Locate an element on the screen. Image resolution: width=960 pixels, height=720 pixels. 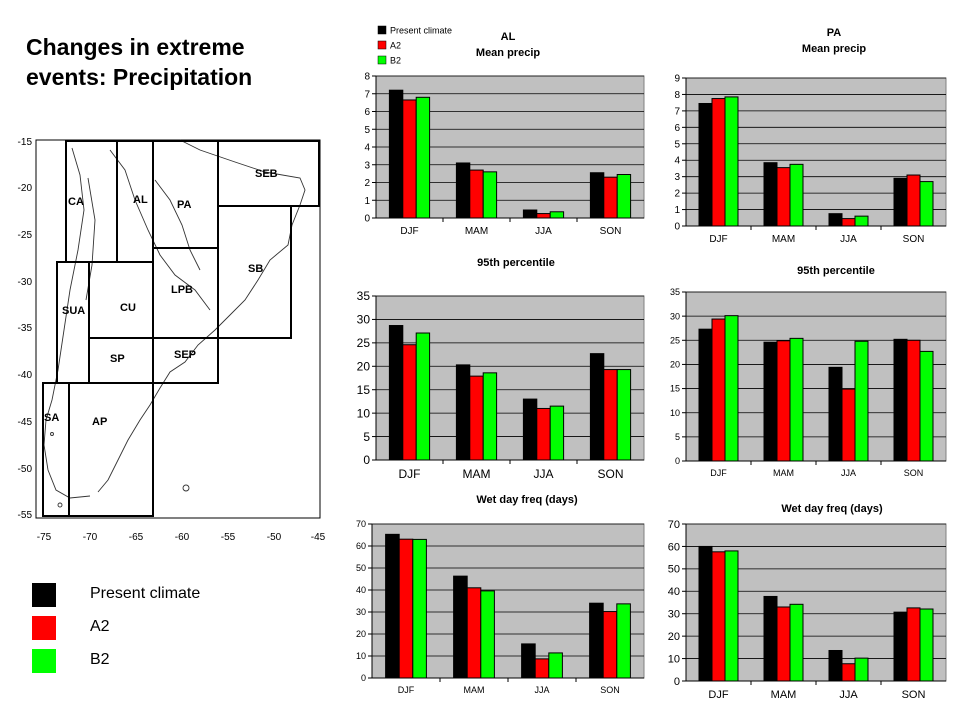
map-y-tick: -30 is located at coordinates (25, 282).